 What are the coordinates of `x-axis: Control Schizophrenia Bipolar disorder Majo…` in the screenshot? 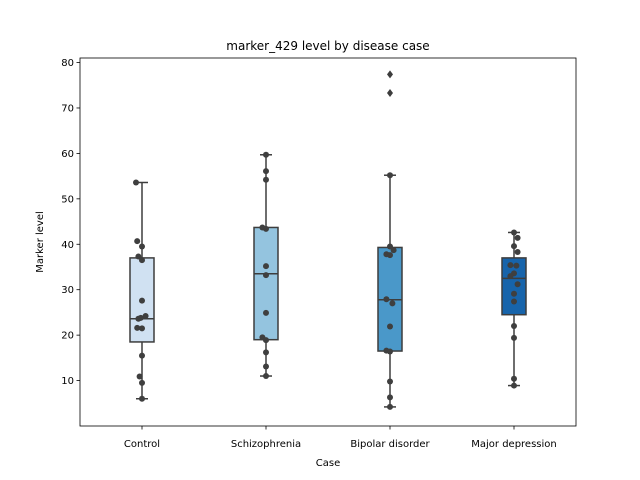 It's located at (340, 438).